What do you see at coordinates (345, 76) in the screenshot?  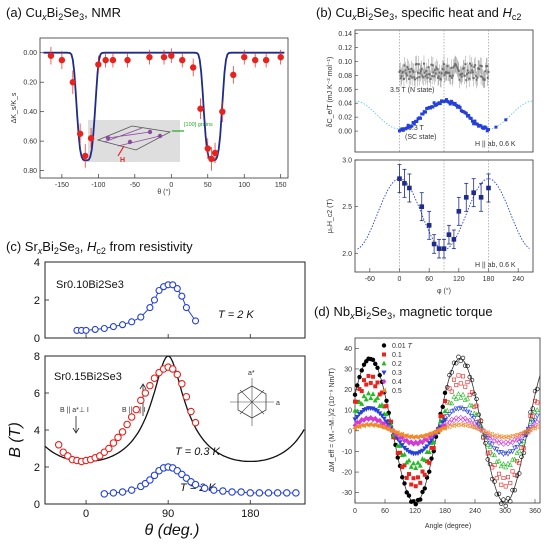 I see `panel-b1-ytick-label: 0.08` at bounding box center [345, 76].